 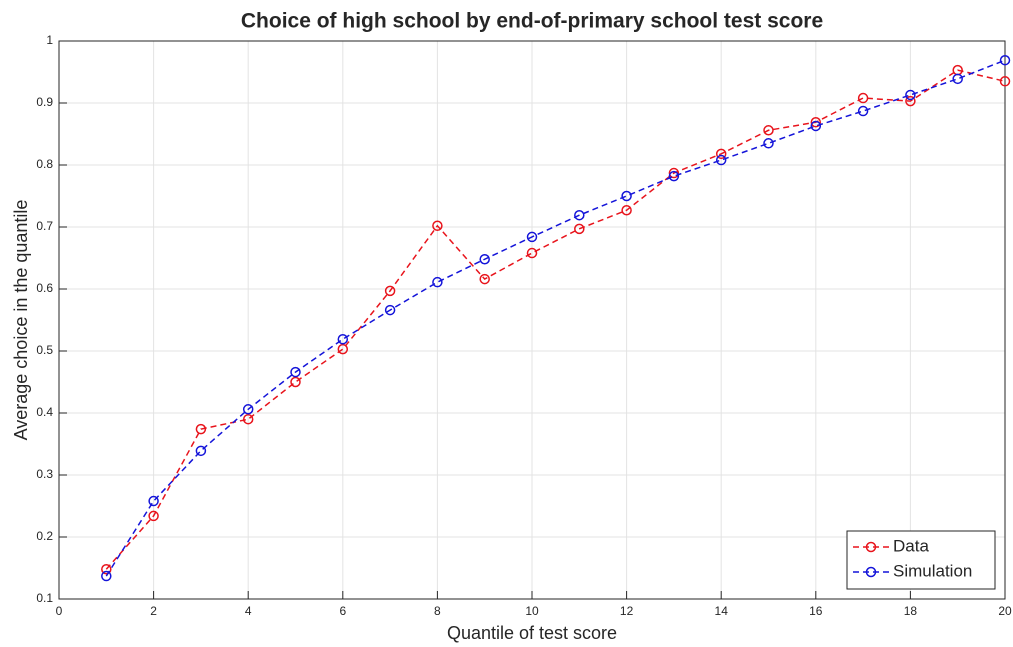 I want to click on y-tick-label: 1, so click(x=49, y=40).